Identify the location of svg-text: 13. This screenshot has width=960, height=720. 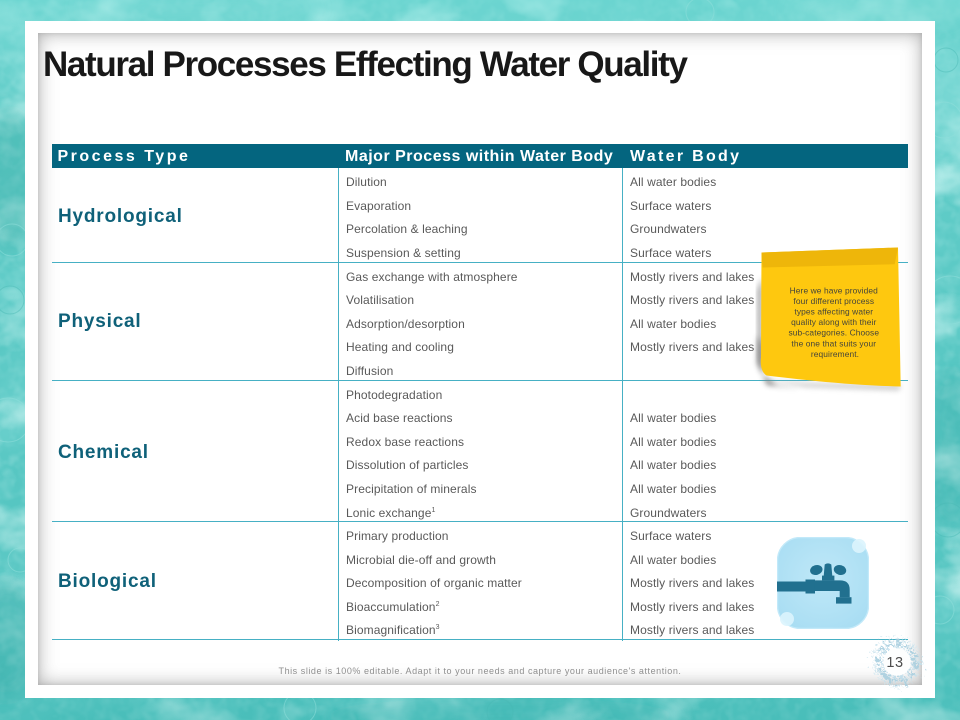
(894, 663).